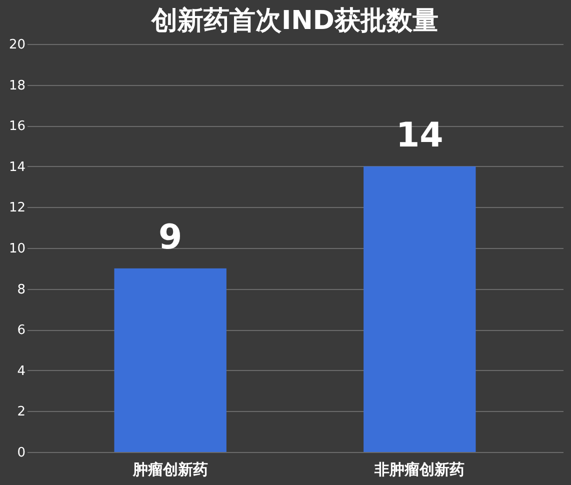 The image size is (571, 485). What do you see at coordinates (17, 126) in the screenshot?
I see `y-tick-label: 16` at bounding box center [17, 126].